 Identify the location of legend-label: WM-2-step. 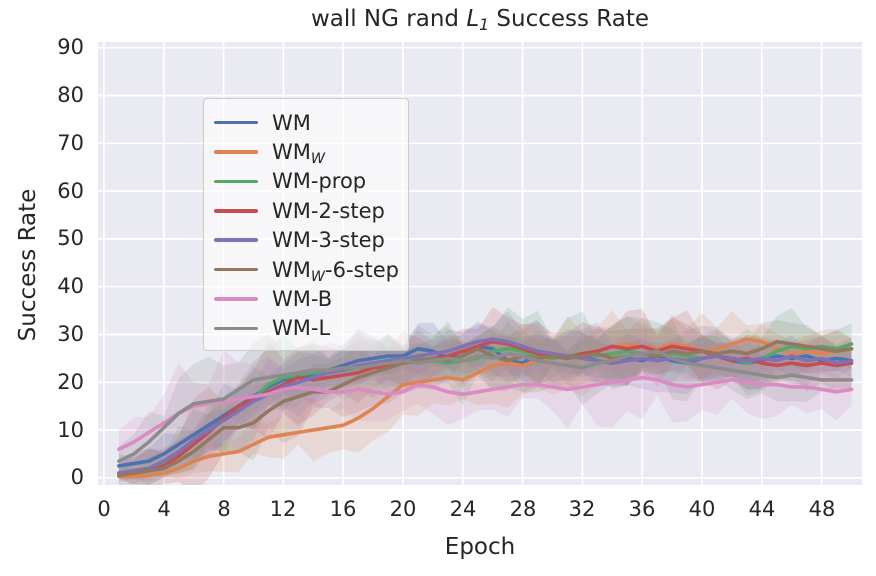
(328, 211).